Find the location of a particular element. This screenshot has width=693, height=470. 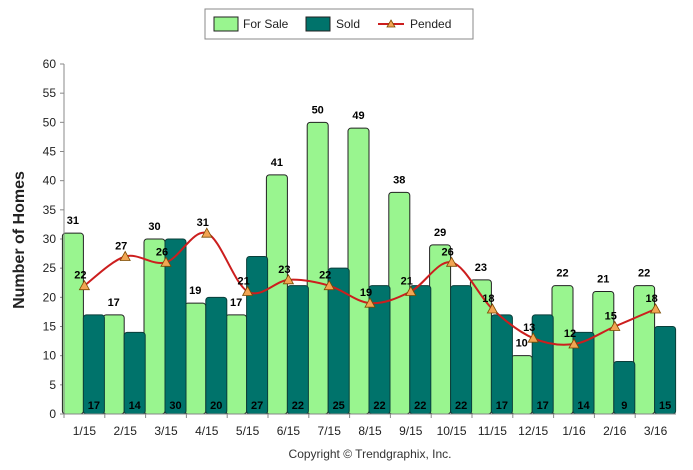

label-pended: 26 is located at coordinates (162, 252).